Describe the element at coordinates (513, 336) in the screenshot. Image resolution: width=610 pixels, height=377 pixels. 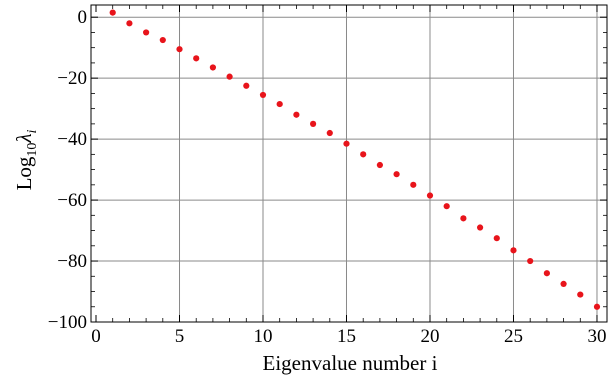
I see `x-tick-label: 25` at that location.